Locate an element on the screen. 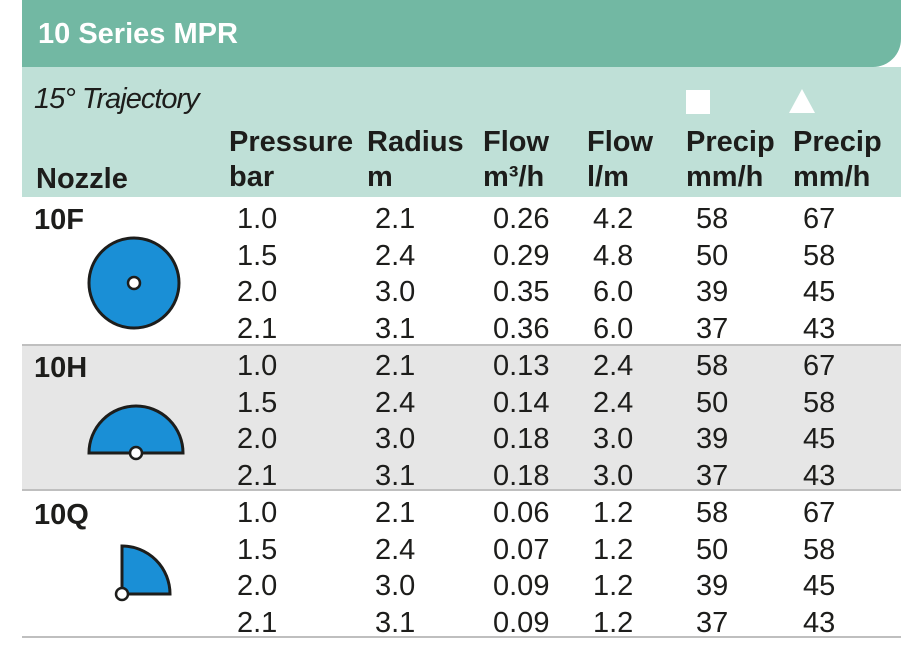  cell-flow-m3h: 0.26 is located at coordinates (521, 219).